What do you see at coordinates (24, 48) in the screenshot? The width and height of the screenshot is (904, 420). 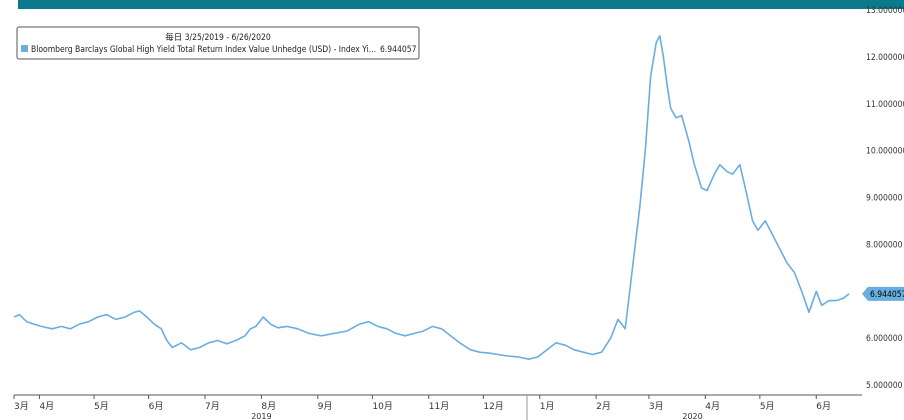 I see `legend-swatch` at bounding box center [24, 48].